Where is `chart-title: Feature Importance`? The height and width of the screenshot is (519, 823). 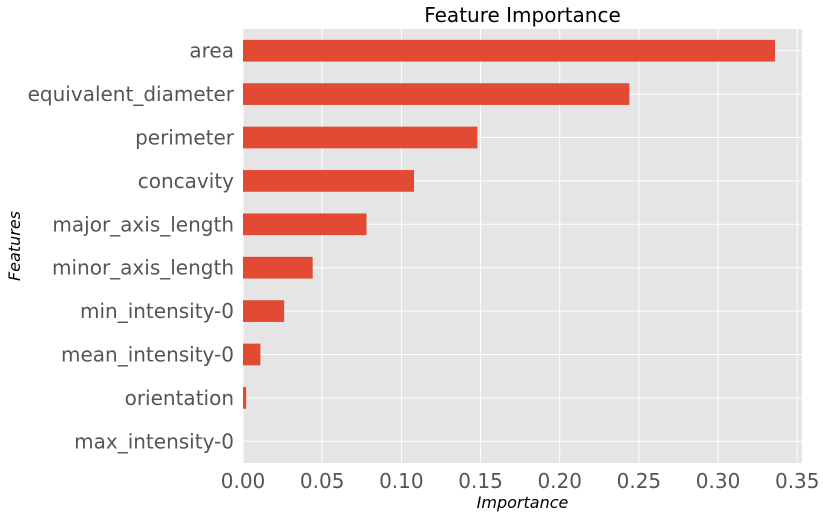 chart-title: Feature Importance is located at coordinates (522, 15).